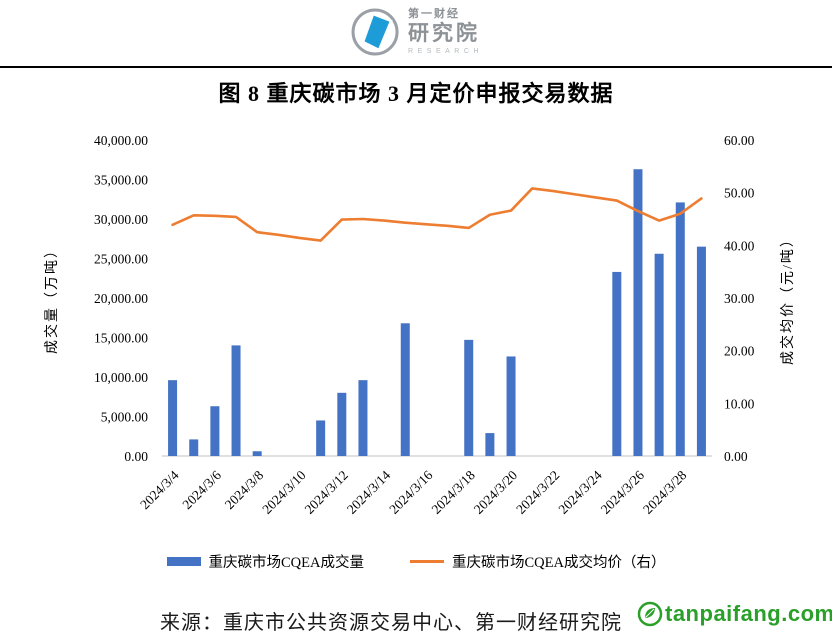  I want to click on legend-price-swatch, so click(427, 561).